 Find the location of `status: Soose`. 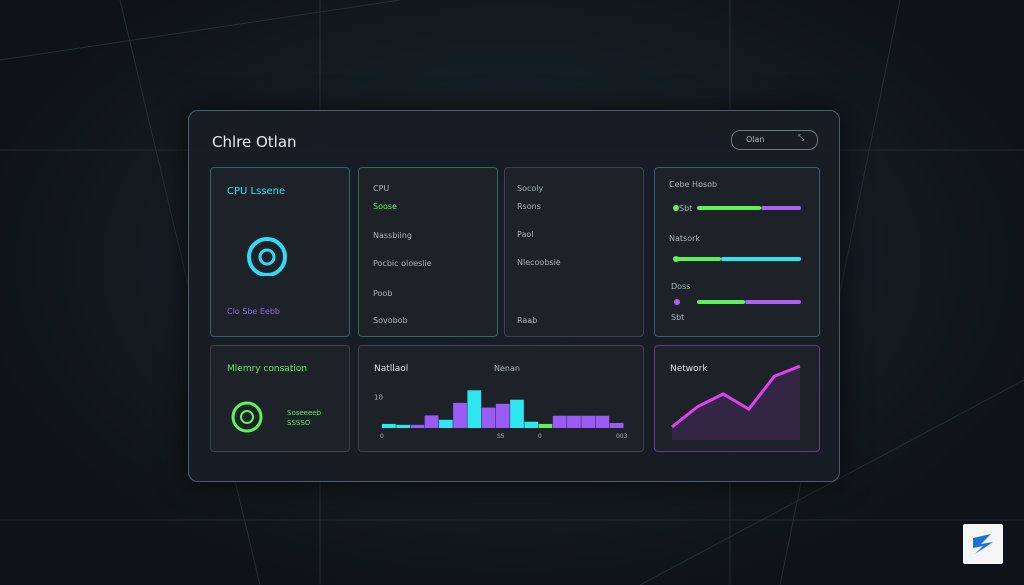

status: Soose is located at coordinates (385, 206).